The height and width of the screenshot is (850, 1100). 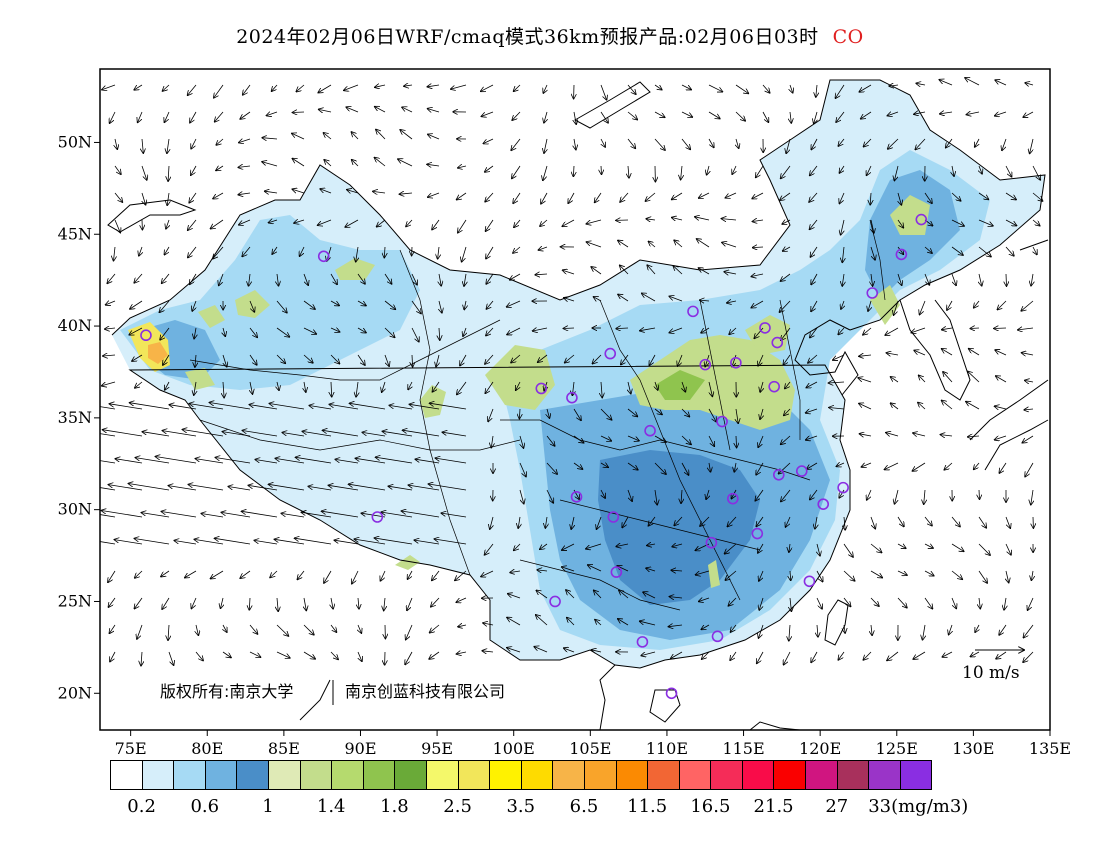 I want to click on x-tick-label: 95E, so click(x=437, y=748).